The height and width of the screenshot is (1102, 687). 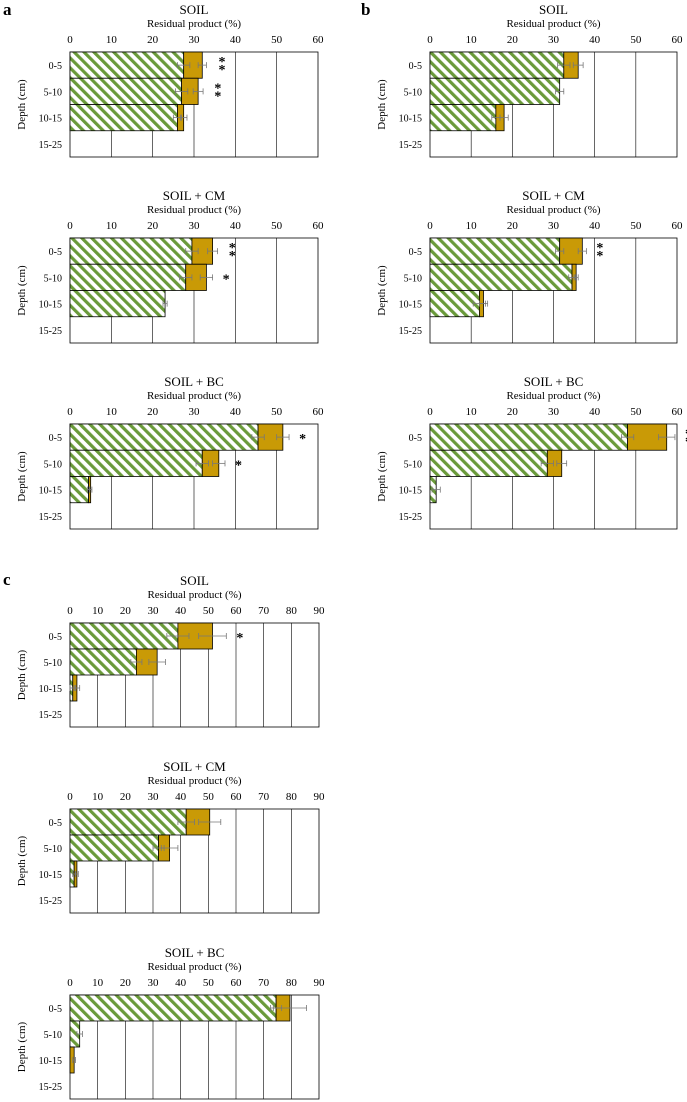 I want to click on panel-label-a: a, so click(x=7, y=9).